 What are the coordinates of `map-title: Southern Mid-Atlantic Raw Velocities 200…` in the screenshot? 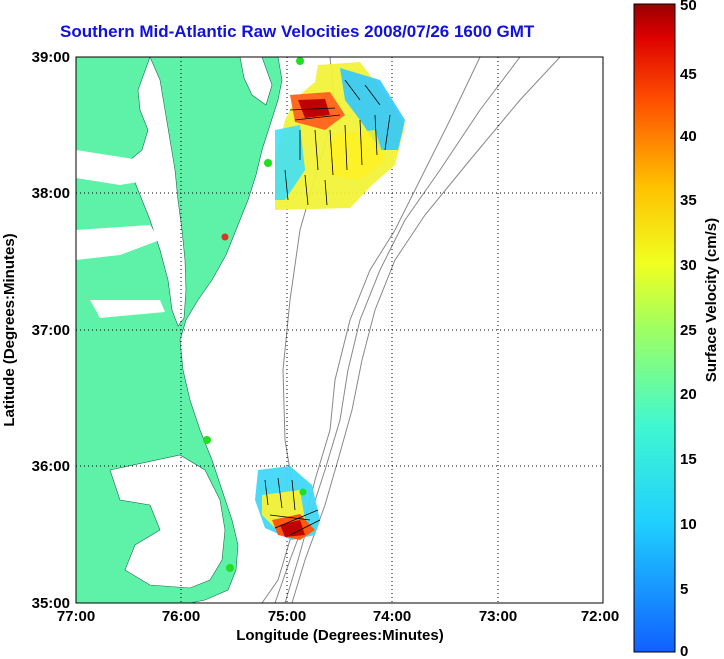 It's located at (297, 31).